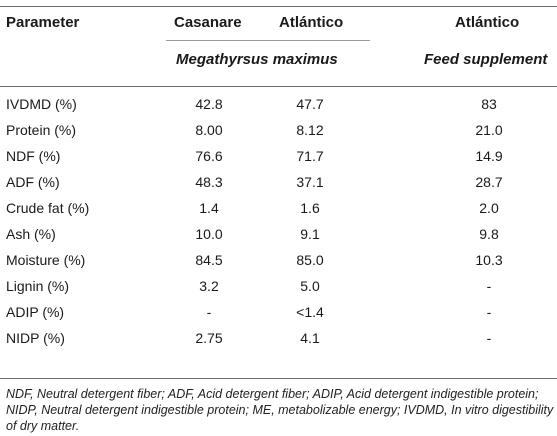 Image resolution: width=557 pixels, height=436 pixels. I want to click on casanare-cell: 48.3, so click(209, 182).